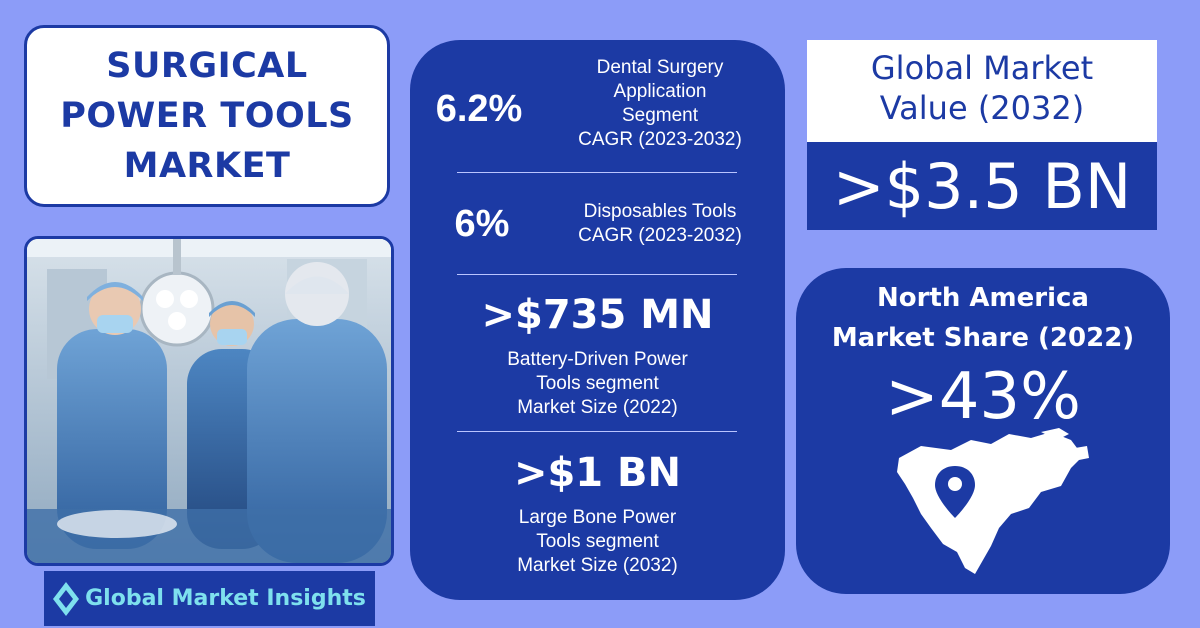 The height and width of the screenshot is (628, 1200). Describe the element at coordinates (597, 407) in the screenshot. I see `battery-label-line-3: Market Size (2022)` at that location.